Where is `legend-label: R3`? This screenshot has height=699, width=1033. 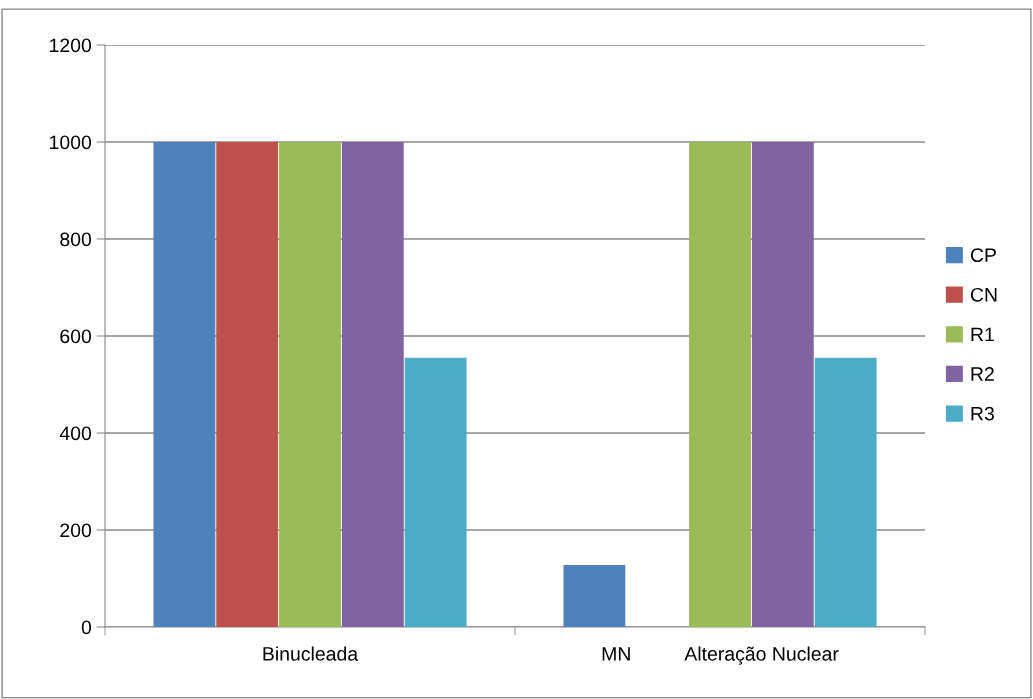 legend-label: R3 is located at coordinates (982, 413).